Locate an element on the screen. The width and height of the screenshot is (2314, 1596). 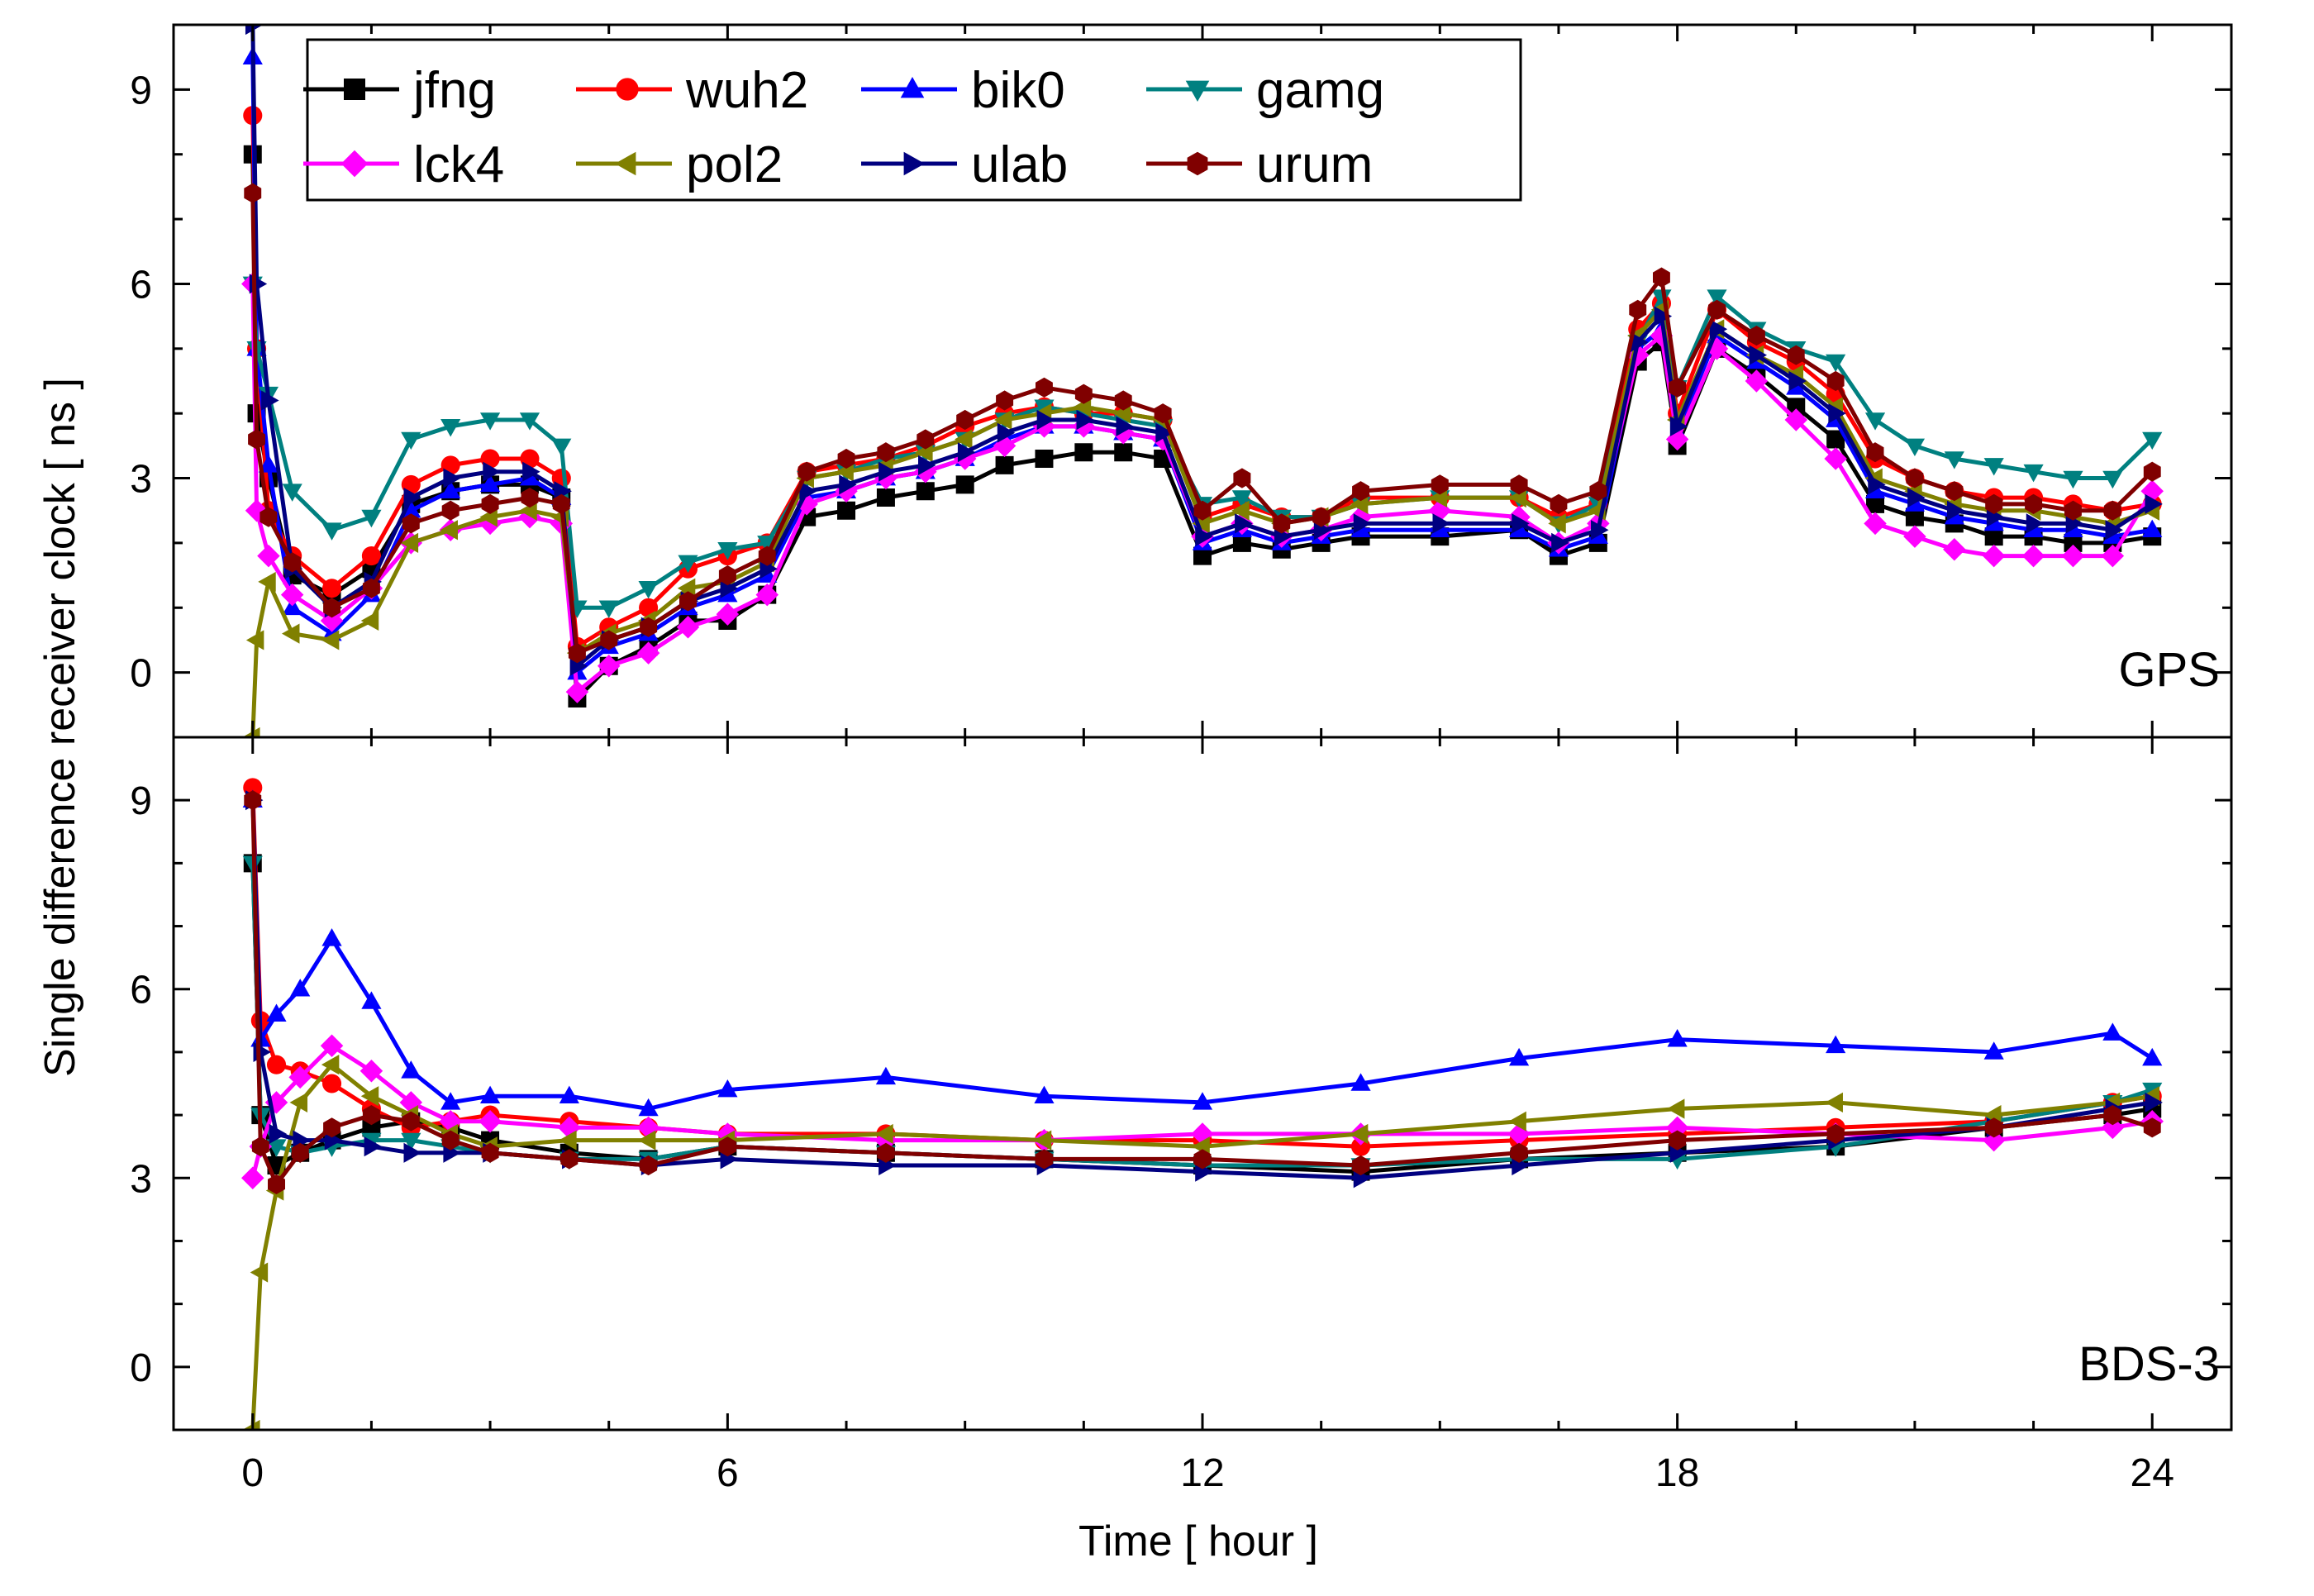
y-tick-label: 6 is located at coordinates (141, 990).